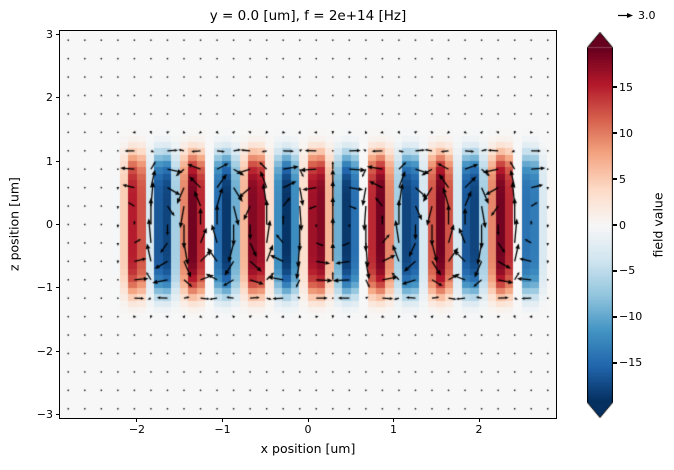 The width and height of the screenshot is (674, 470). What do you see at coordinates (49, 34) in the screenshot?
I see `y-tick-label: 3` at bounding box center [49, 34].